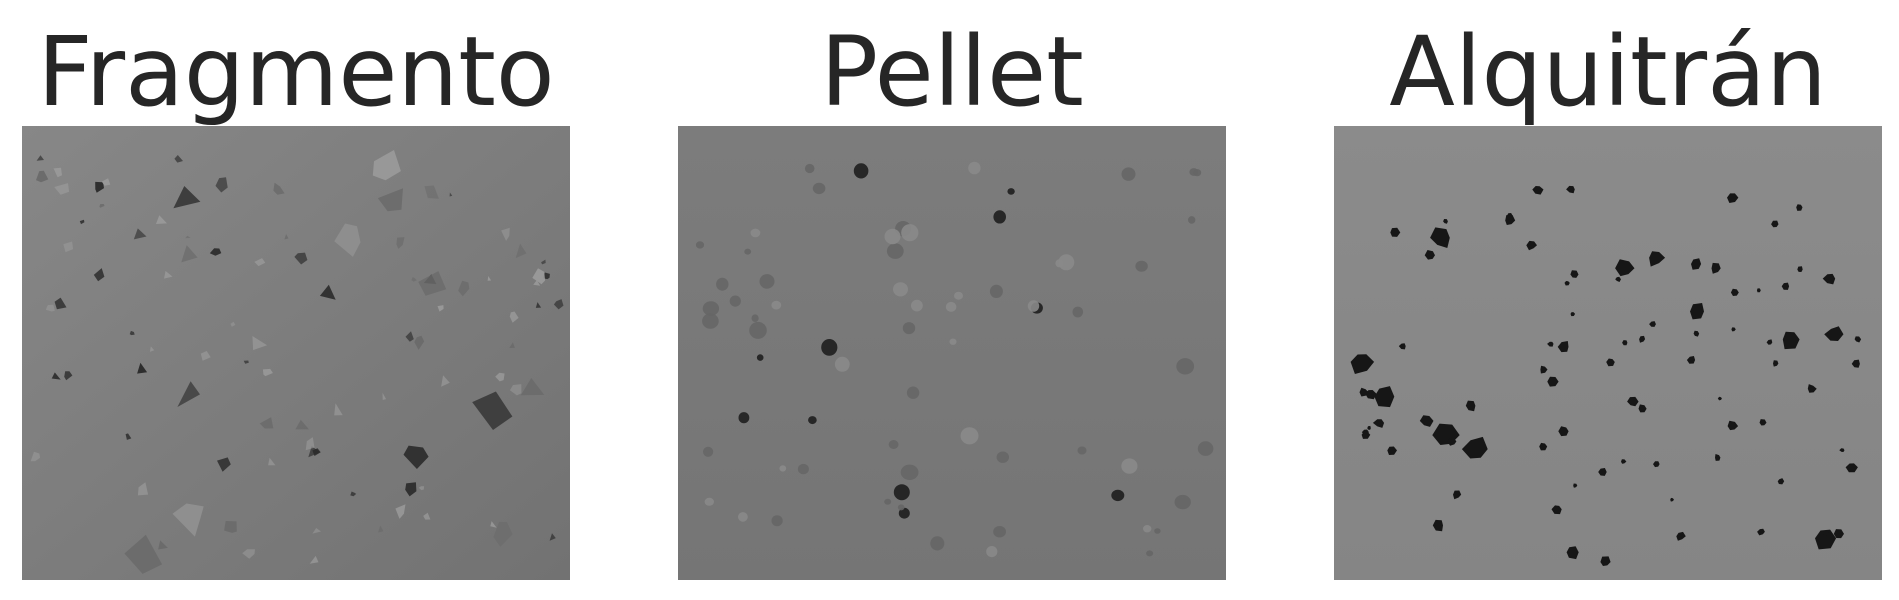 The width and height of the screenshot is (1899, 600). What do you see at coordinates (952, 72) in the screenshot?
I see `panel-title-pellet: Pellet` at bounding box center [952, 72].